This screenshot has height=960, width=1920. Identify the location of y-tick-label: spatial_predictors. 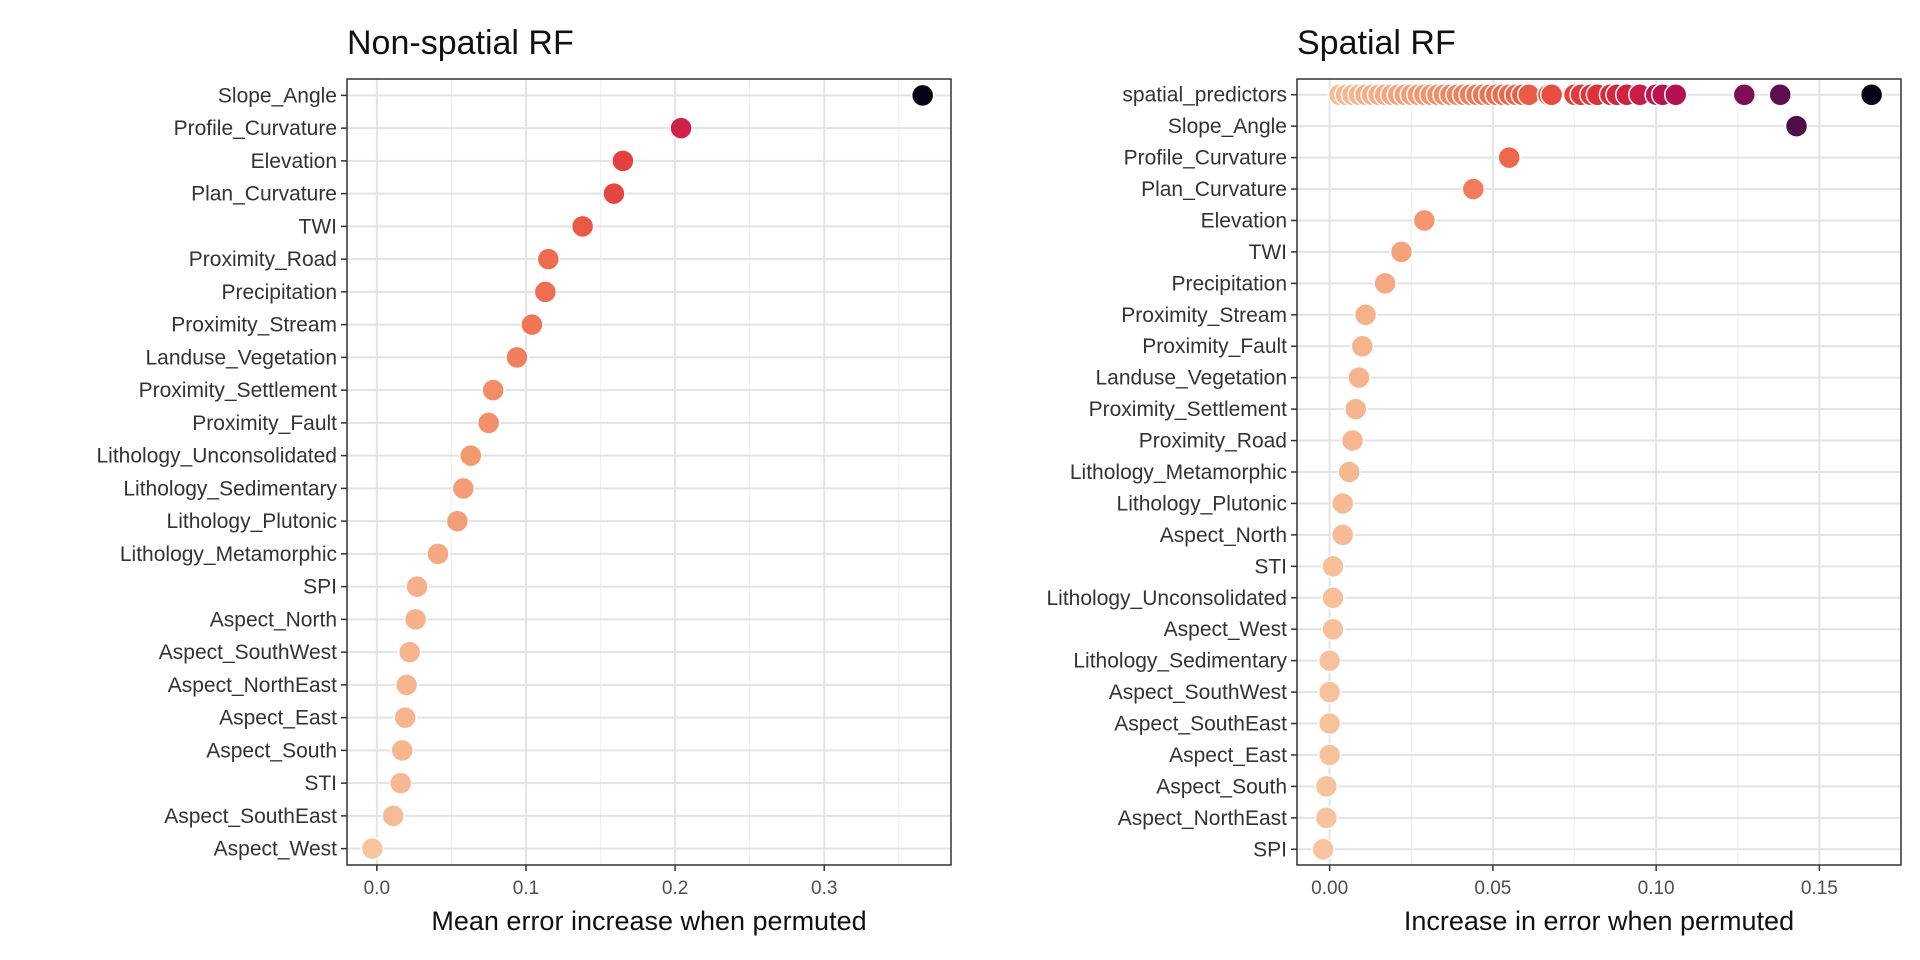
(1204, 95).